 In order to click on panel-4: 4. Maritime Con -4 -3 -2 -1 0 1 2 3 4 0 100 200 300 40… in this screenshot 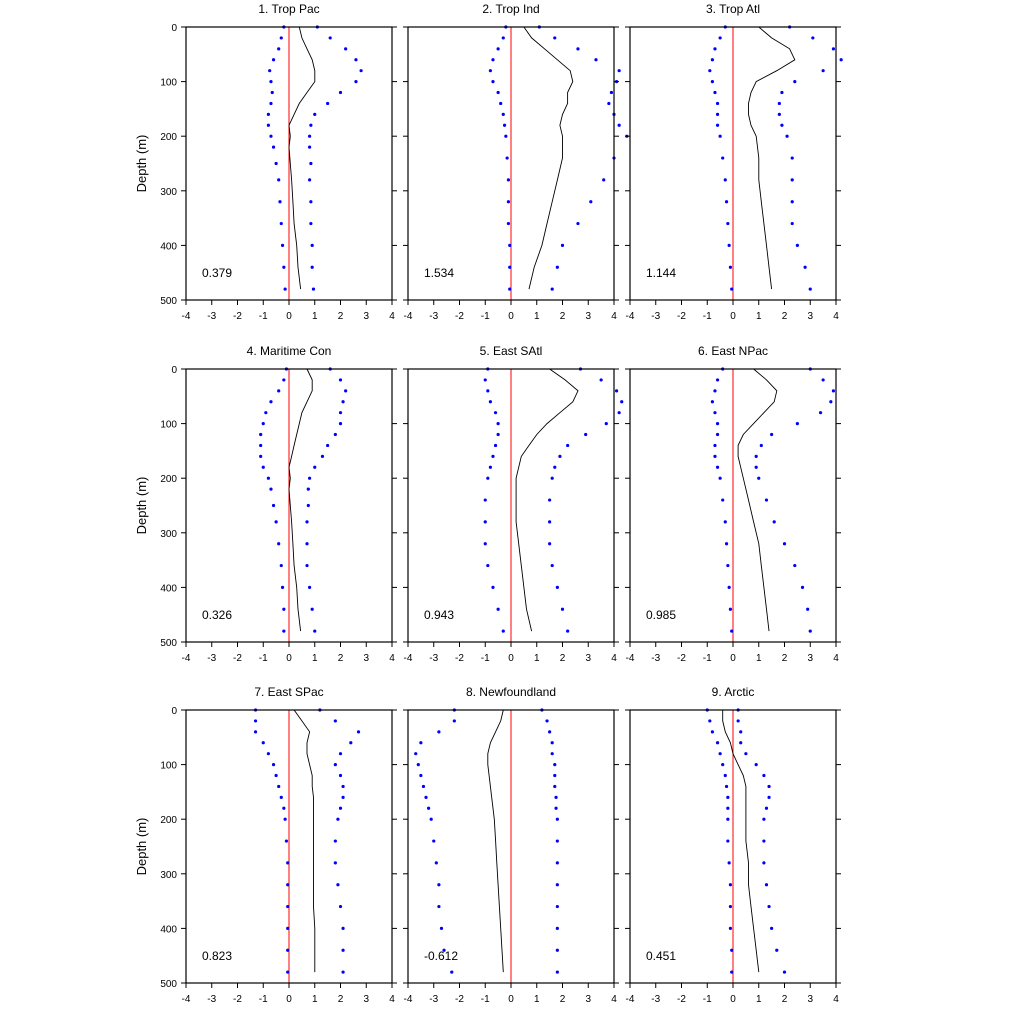, I will do `click(265, 504)`.